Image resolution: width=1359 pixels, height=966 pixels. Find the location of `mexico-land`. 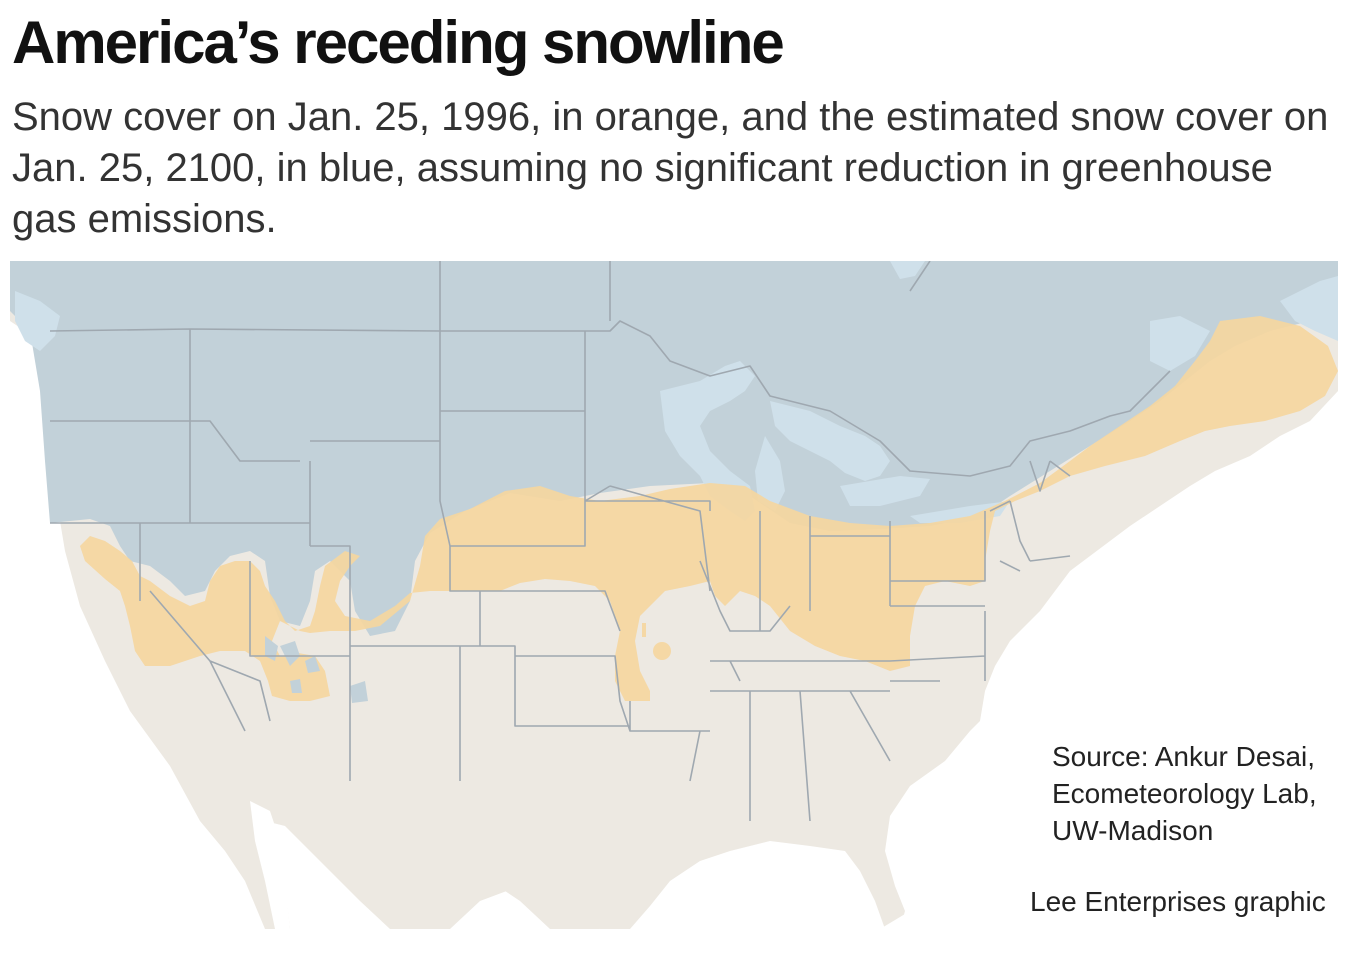

mexico-land is located at coordinates (475, 855).